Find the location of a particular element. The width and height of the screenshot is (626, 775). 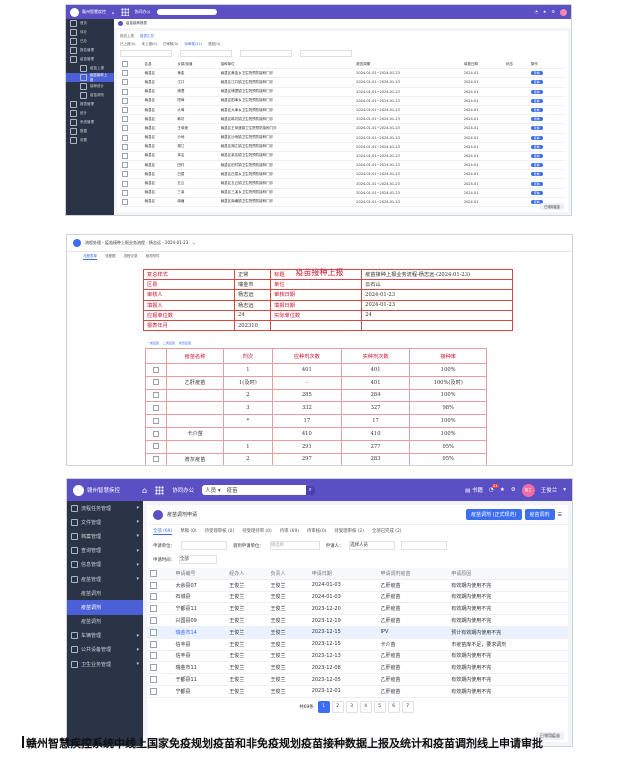

page-button: 2 is located at coordinates (337, 706).